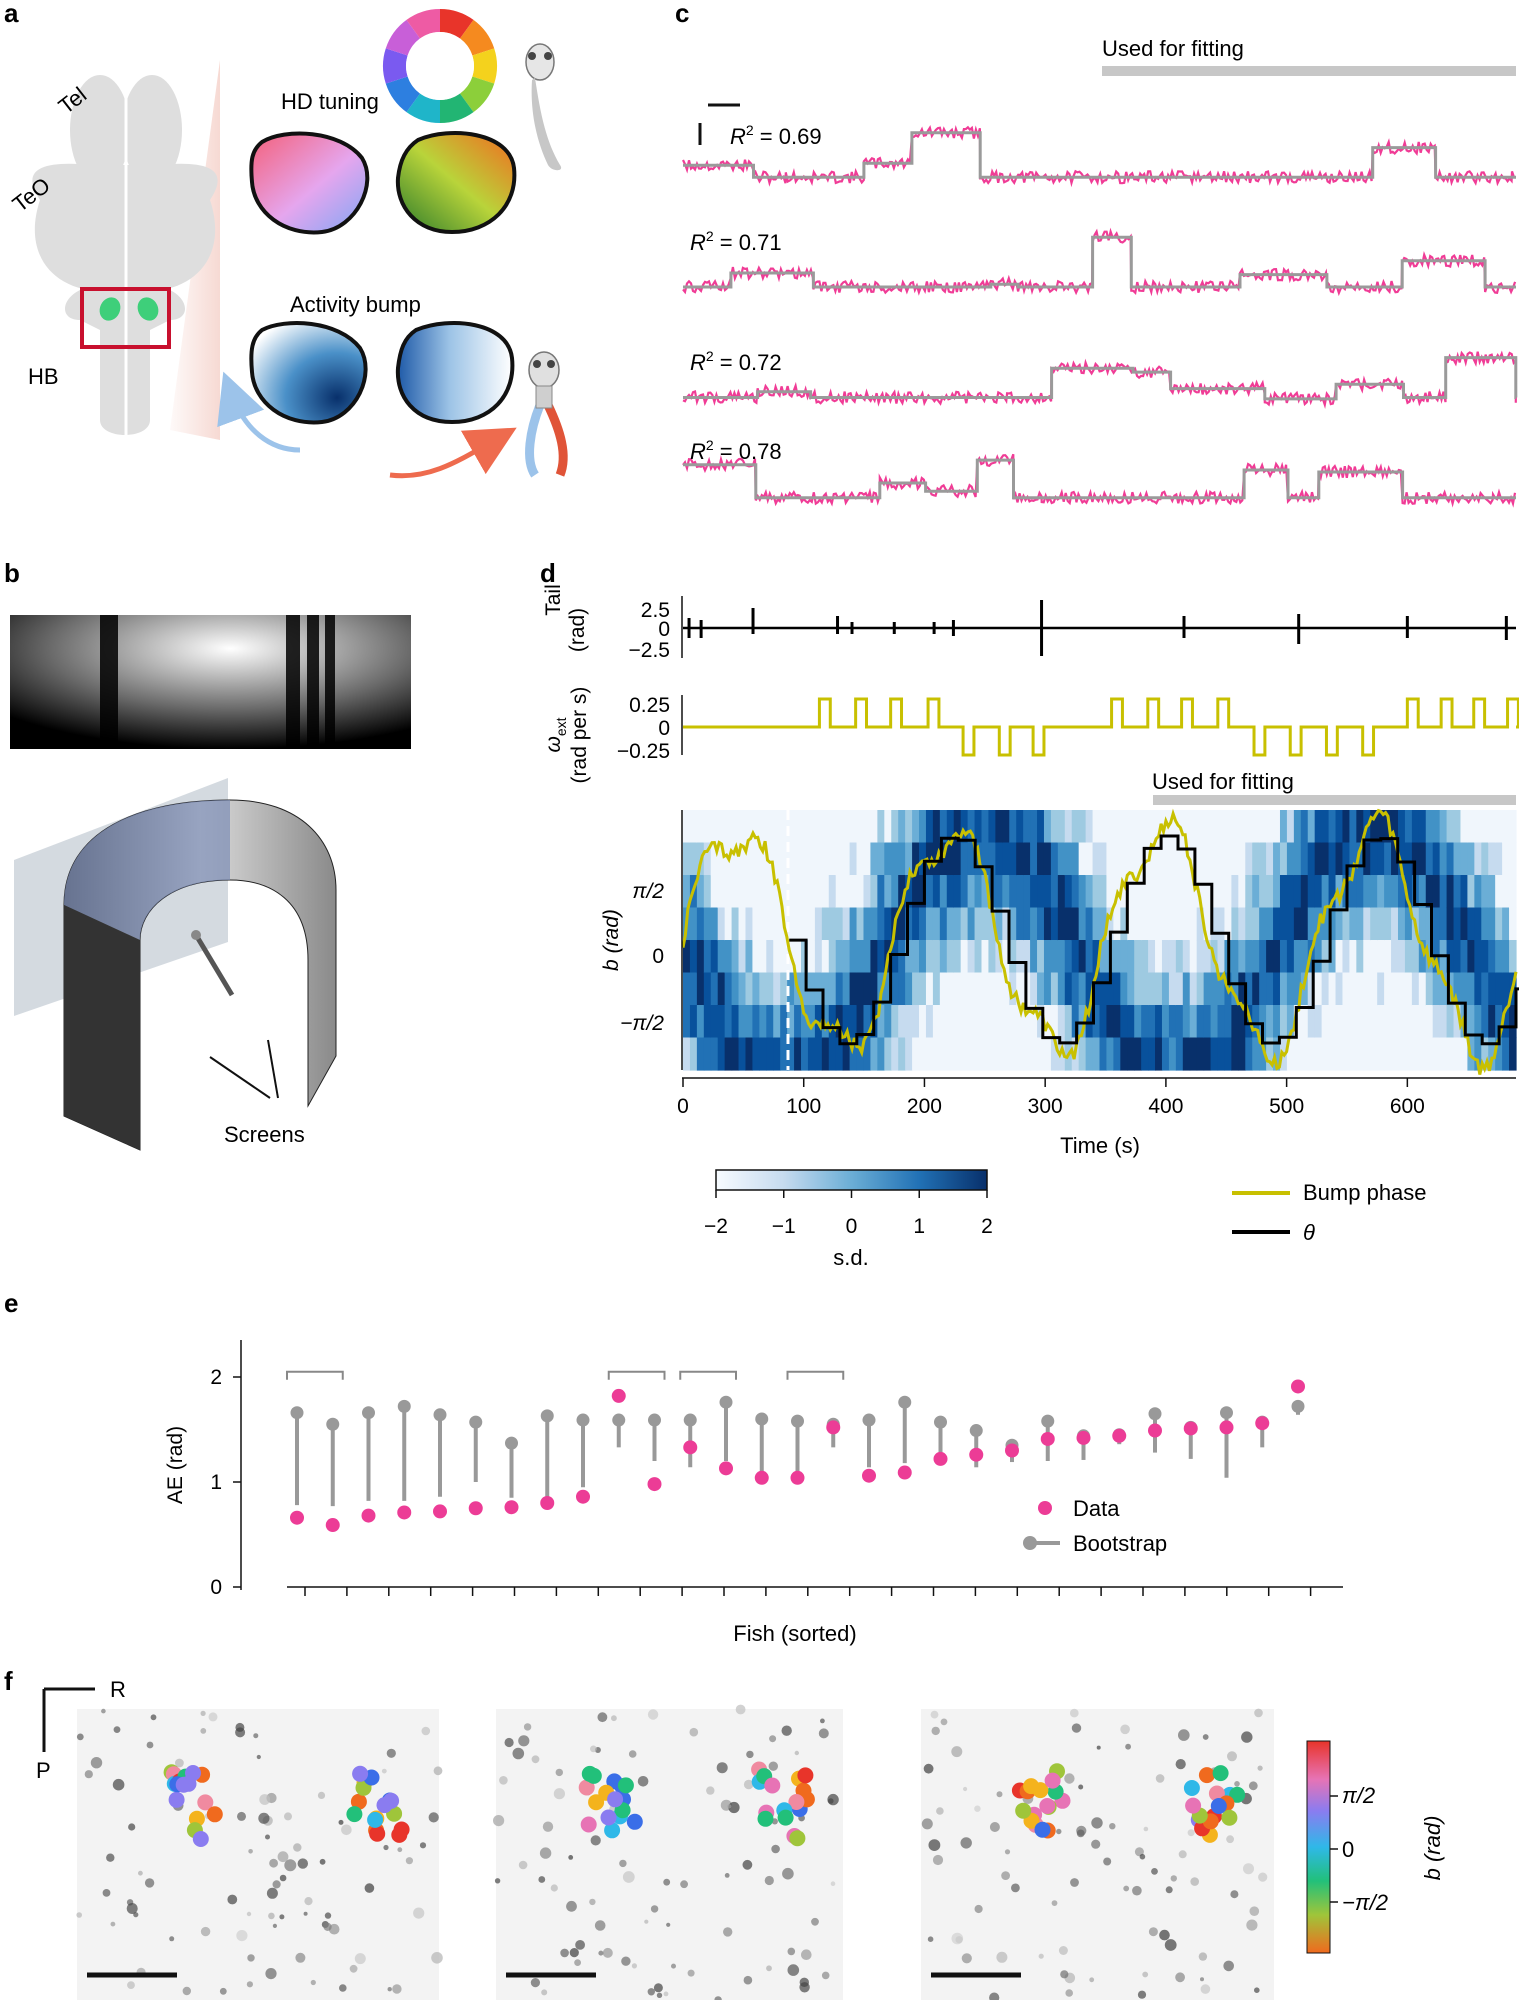 This screenshot has width=1519, height=2000. What do you see at coordinates (1099, 155) in the screenshot?
I see `c-fit-trace` at bounding box center [1099, 155].